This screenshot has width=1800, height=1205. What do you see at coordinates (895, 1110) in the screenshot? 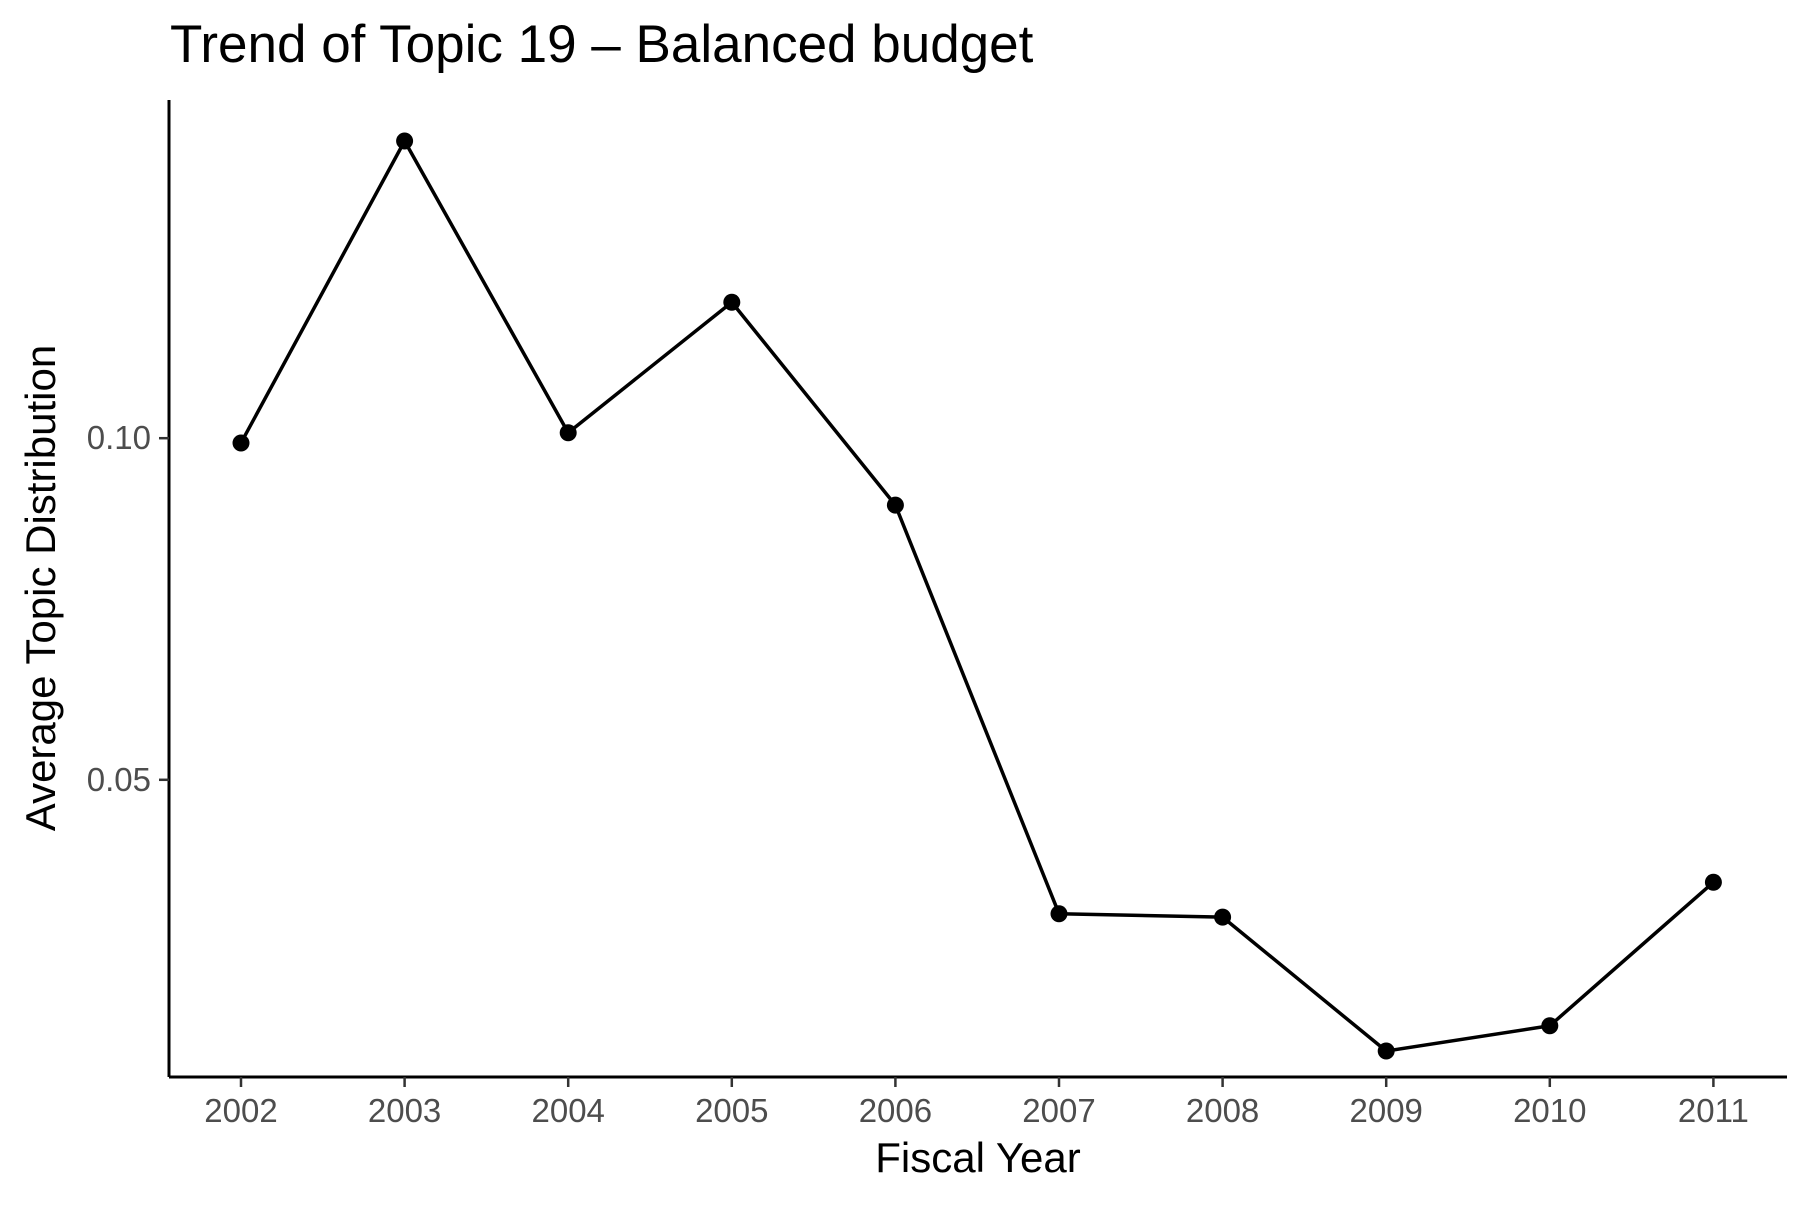
I see `x-tick-label: 2006` at bounding box center [895, 1110].